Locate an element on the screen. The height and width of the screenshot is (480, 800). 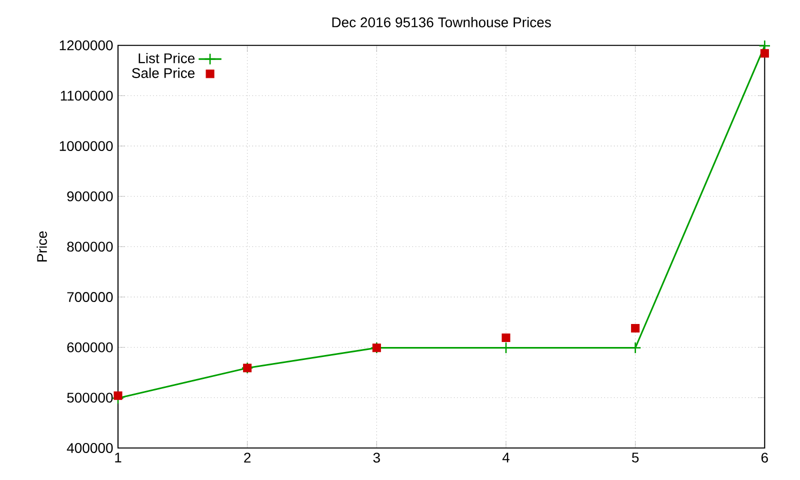
y-tick-label: 700000 is located at coordinates (90, 297).